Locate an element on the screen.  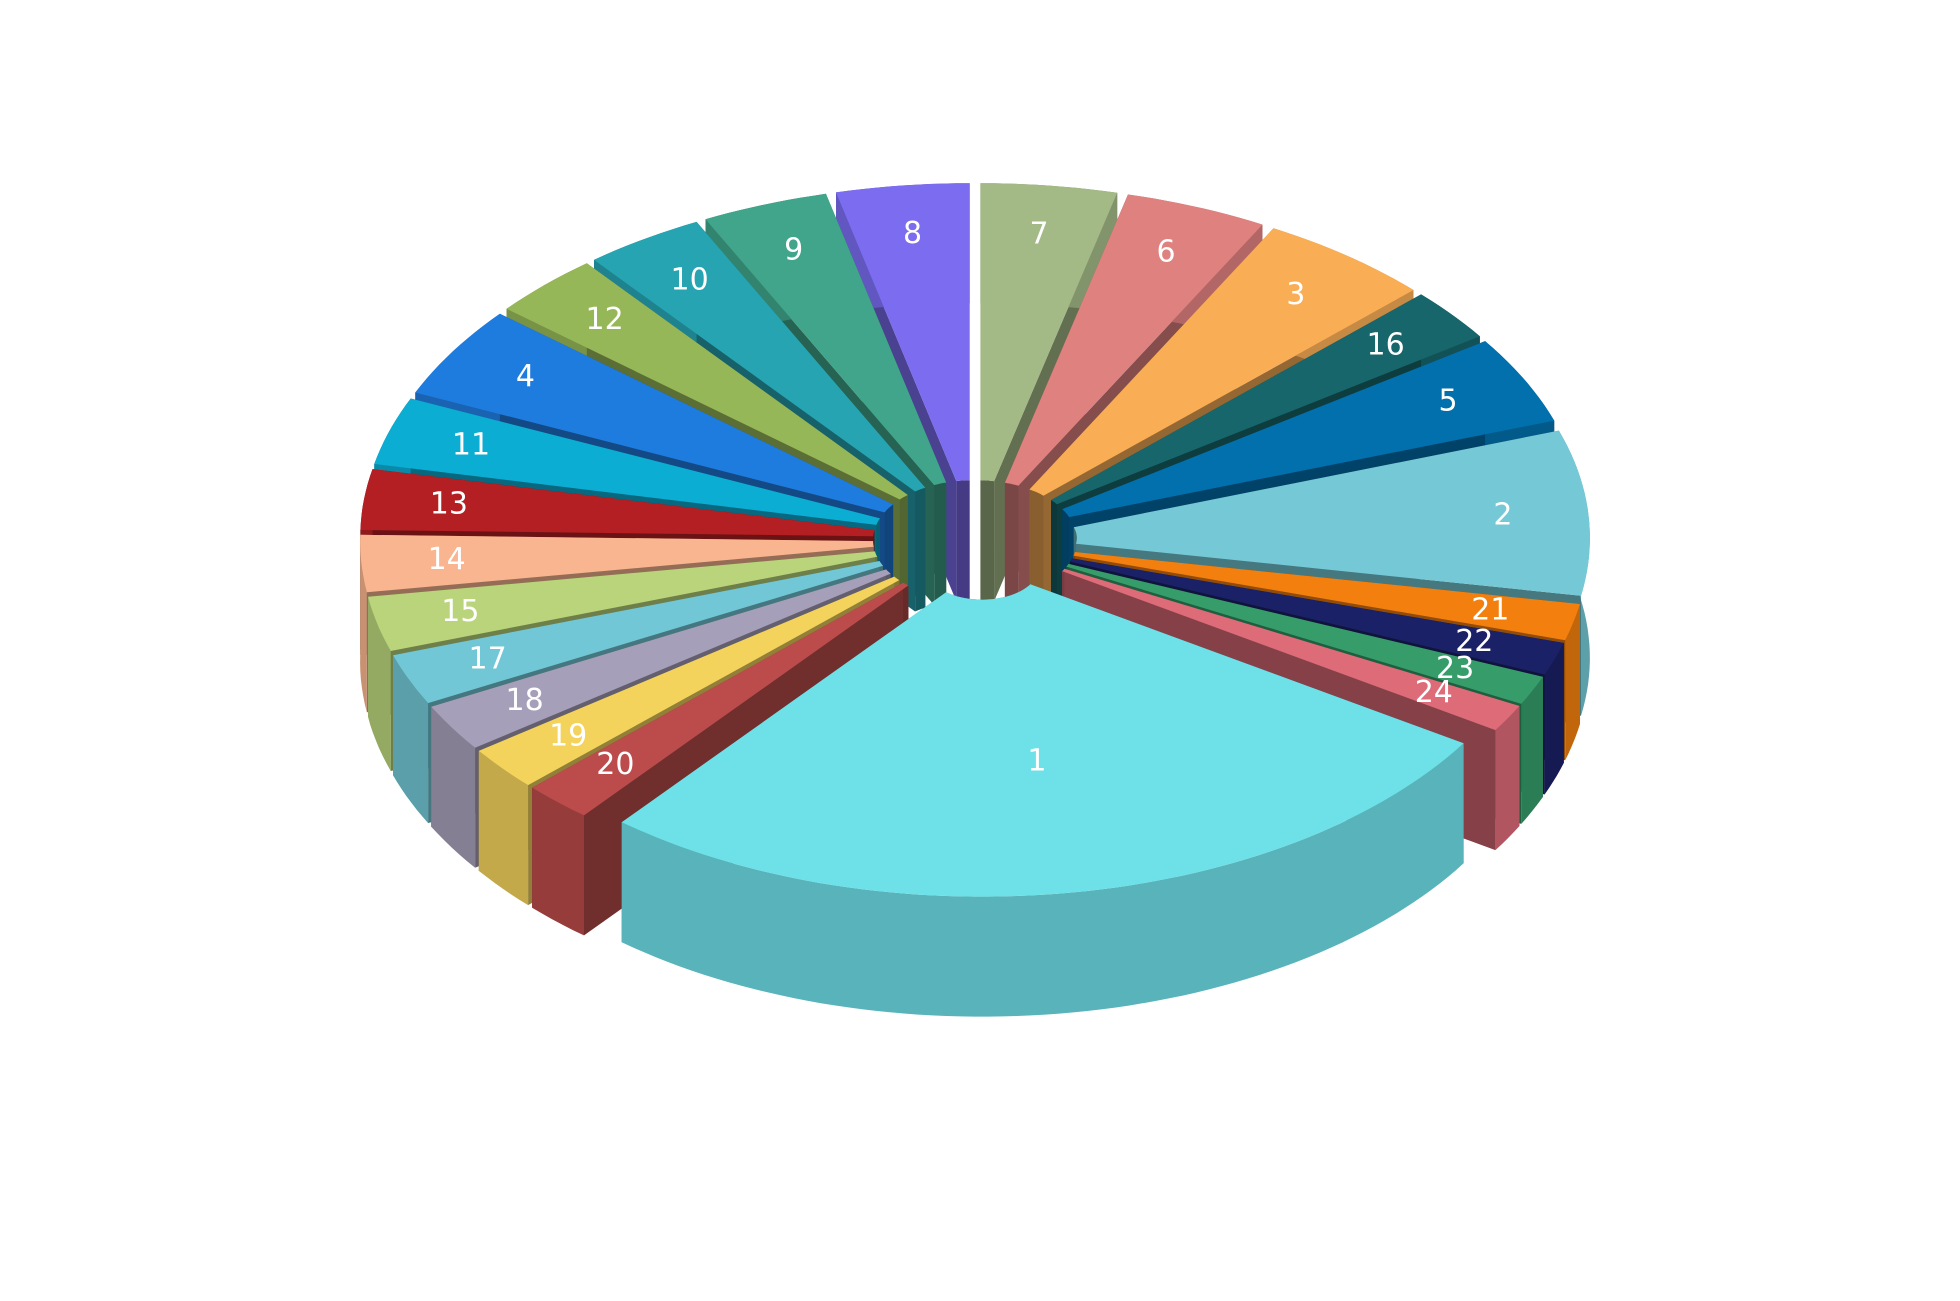
slice-label: 14 is located at coordinates (447, 559).